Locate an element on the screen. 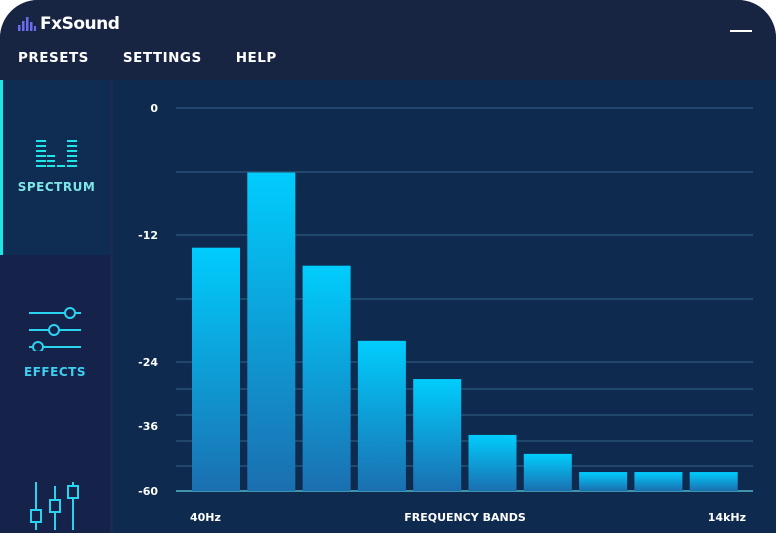 The width and height of the screenshot is (776, 533). minimize-button is located at coordinates (741, 31).